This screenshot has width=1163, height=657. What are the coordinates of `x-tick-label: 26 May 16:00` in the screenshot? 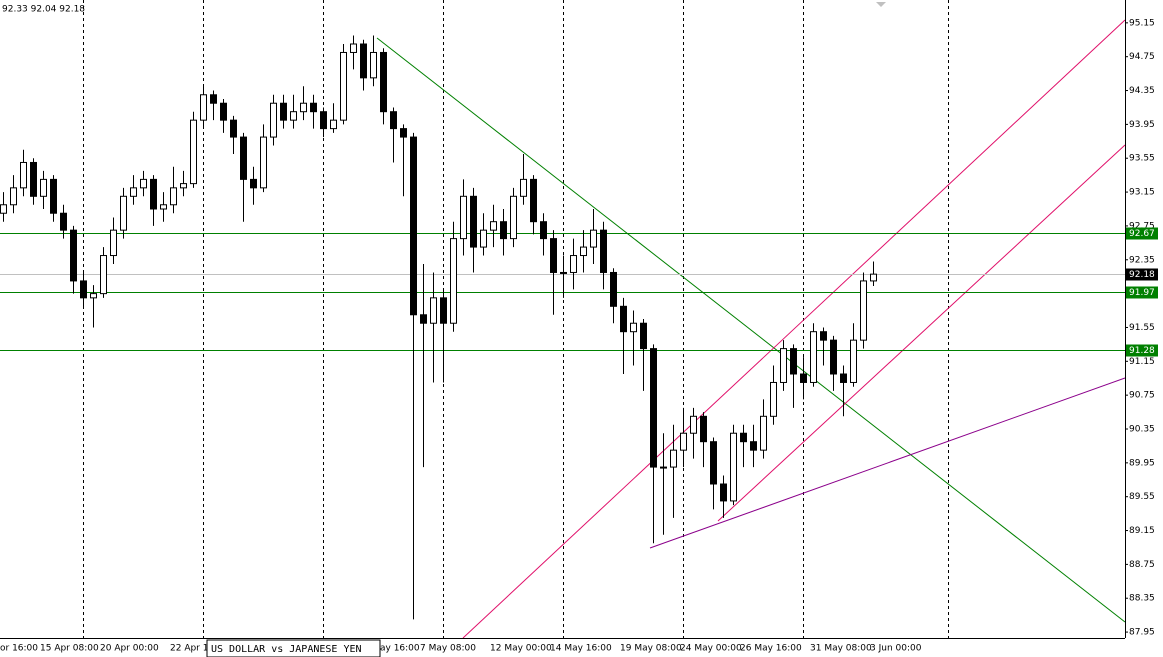 It's located at (771, 649).